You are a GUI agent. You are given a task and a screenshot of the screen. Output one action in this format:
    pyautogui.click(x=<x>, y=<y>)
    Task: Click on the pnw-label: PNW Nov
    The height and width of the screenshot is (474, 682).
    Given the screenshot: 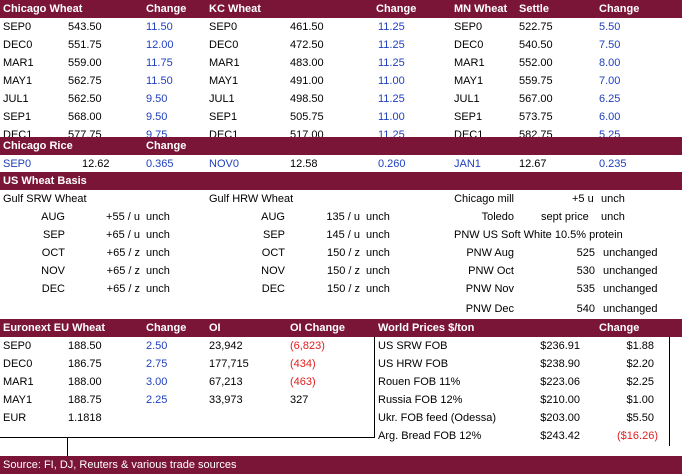 What is the action you would take?
    pyautogui.click(x=489, y=289)
    